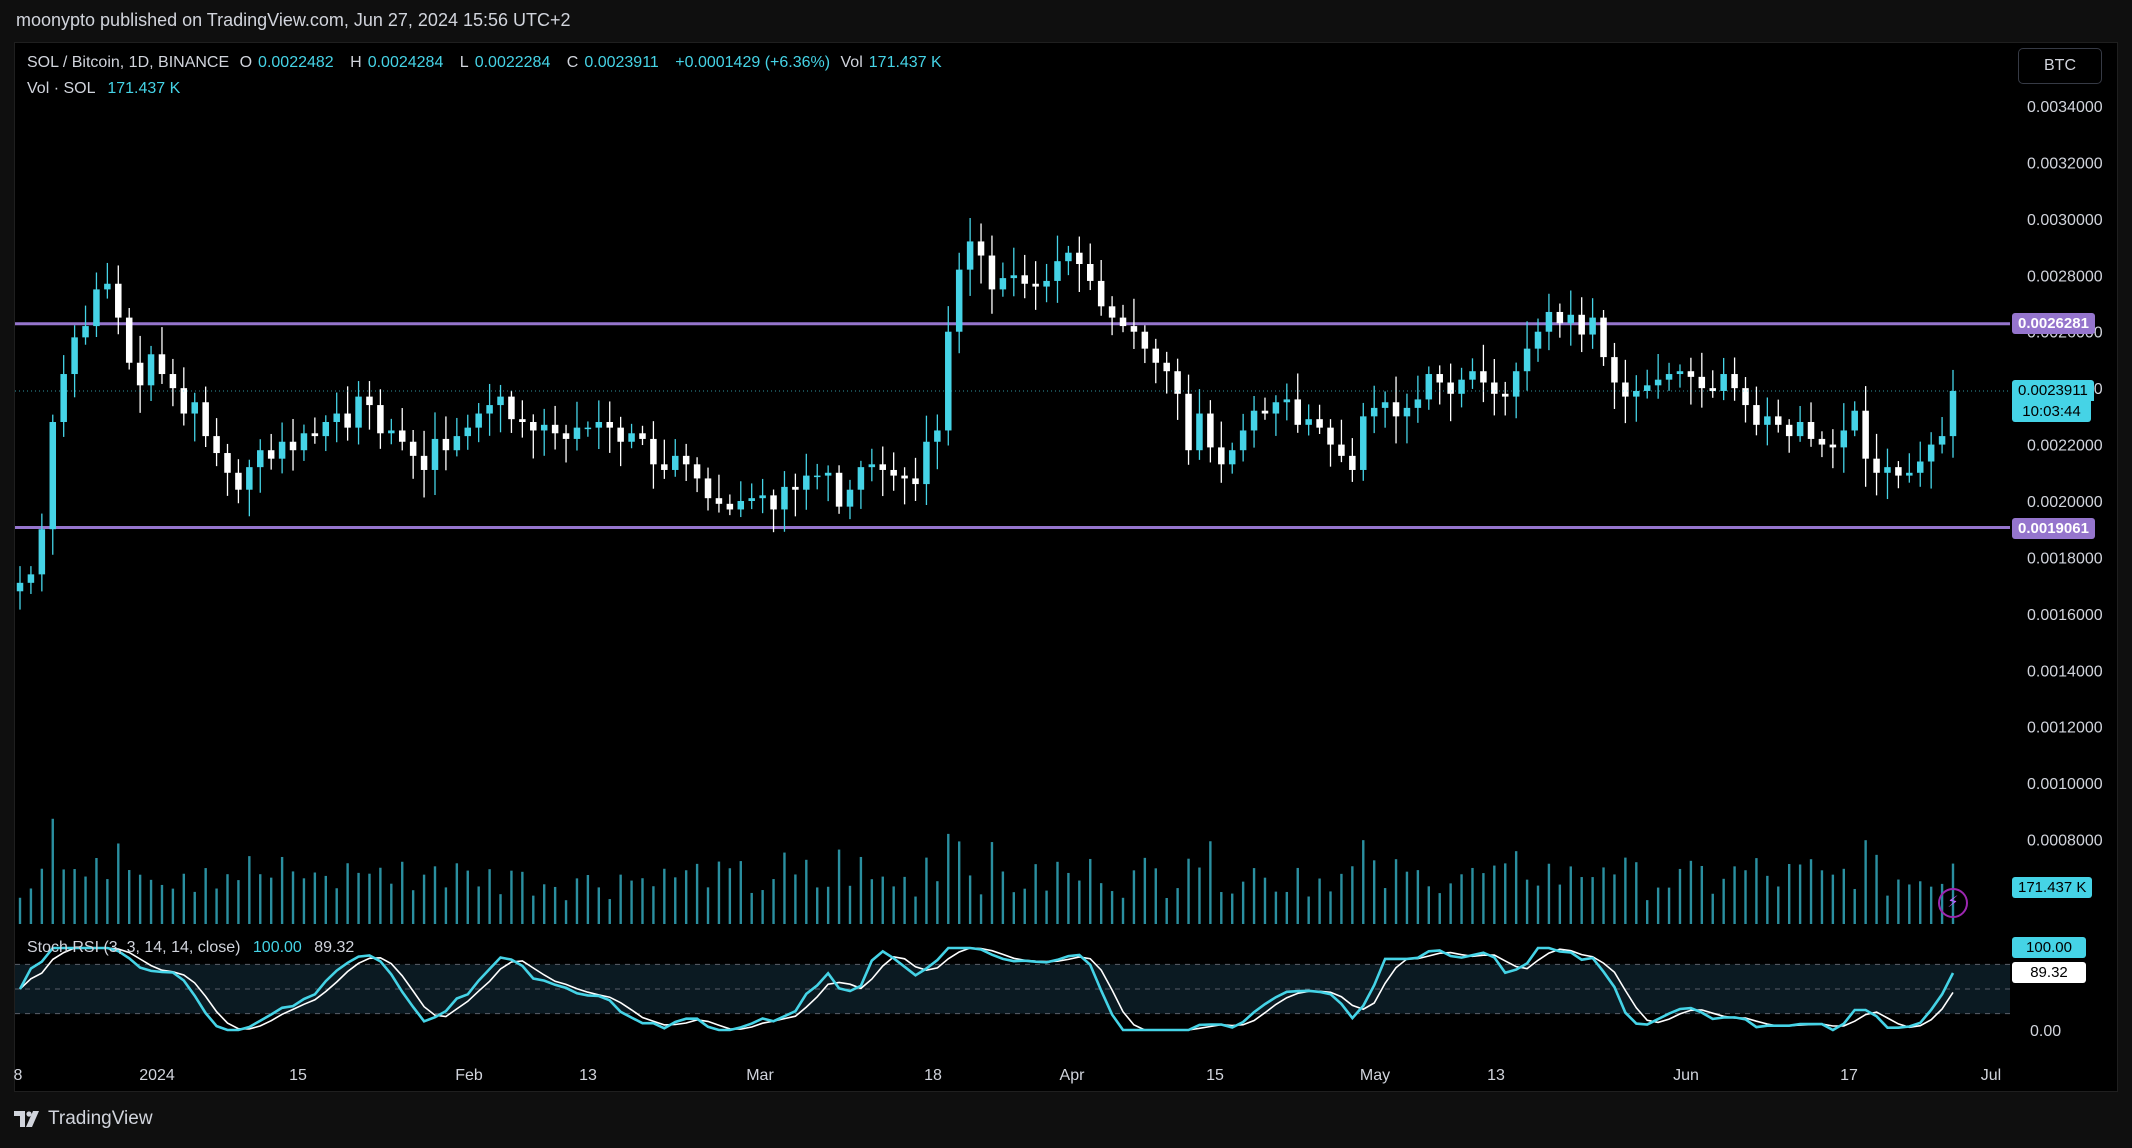  I want to click on footer-brand: TradingView, so click(83, 1119).